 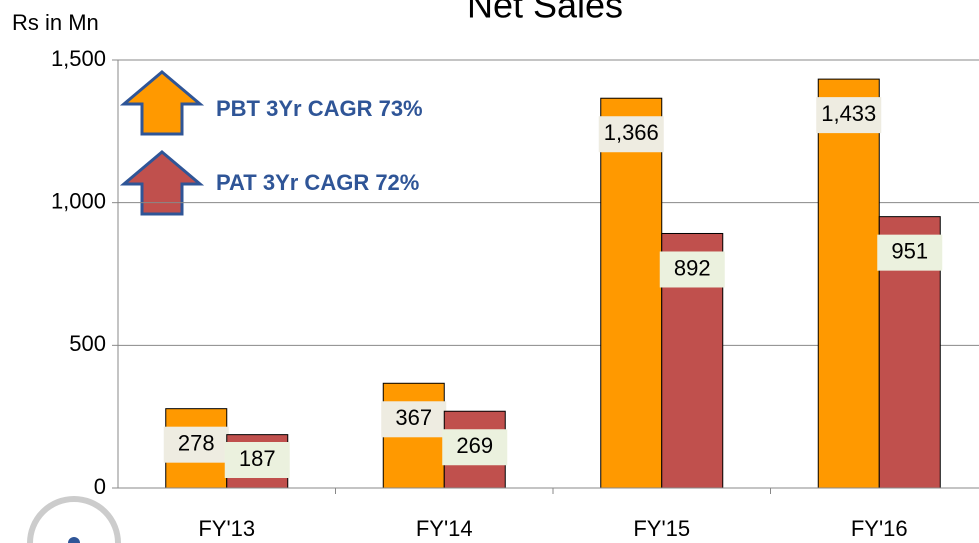 What do you see at coordinates (74, 540) in the screenshot?
I see `logo-dot` at bounding box center [74, 540].